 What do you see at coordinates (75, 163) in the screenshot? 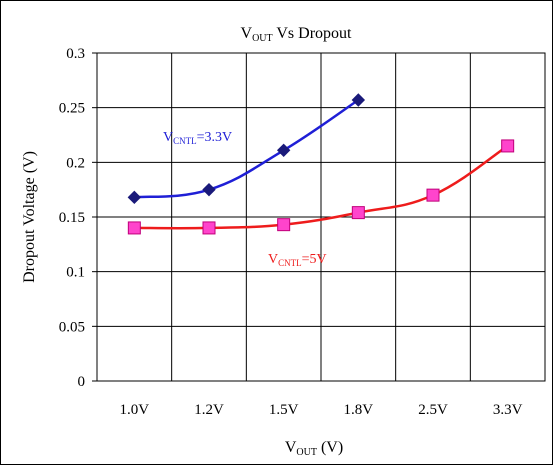
I see `y-tick-label: 0.2` at bounding box center [75, 163].